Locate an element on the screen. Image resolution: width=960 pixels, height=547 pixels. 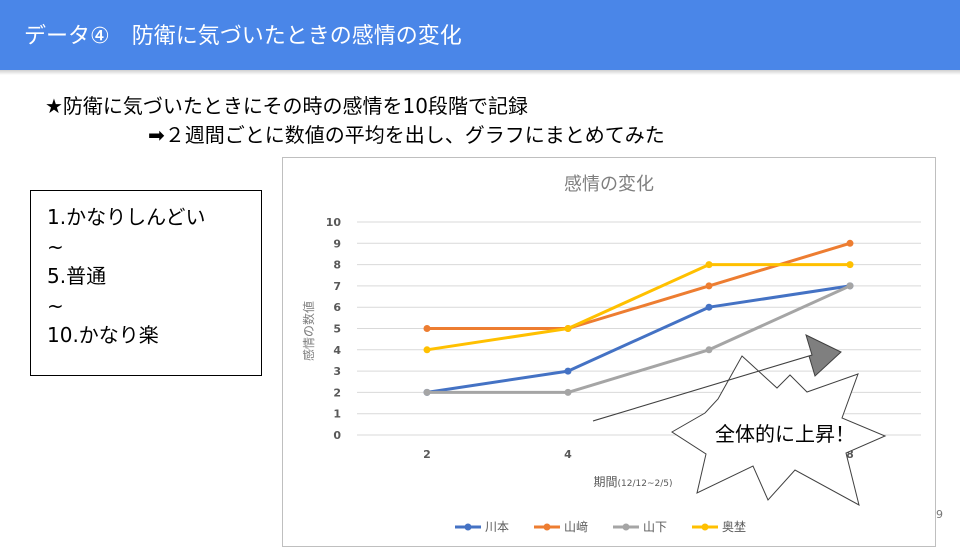
y-tick-labels: 0 1 2 3 4 5 6 7 8 9 10 is located at coordinates (334, 329).